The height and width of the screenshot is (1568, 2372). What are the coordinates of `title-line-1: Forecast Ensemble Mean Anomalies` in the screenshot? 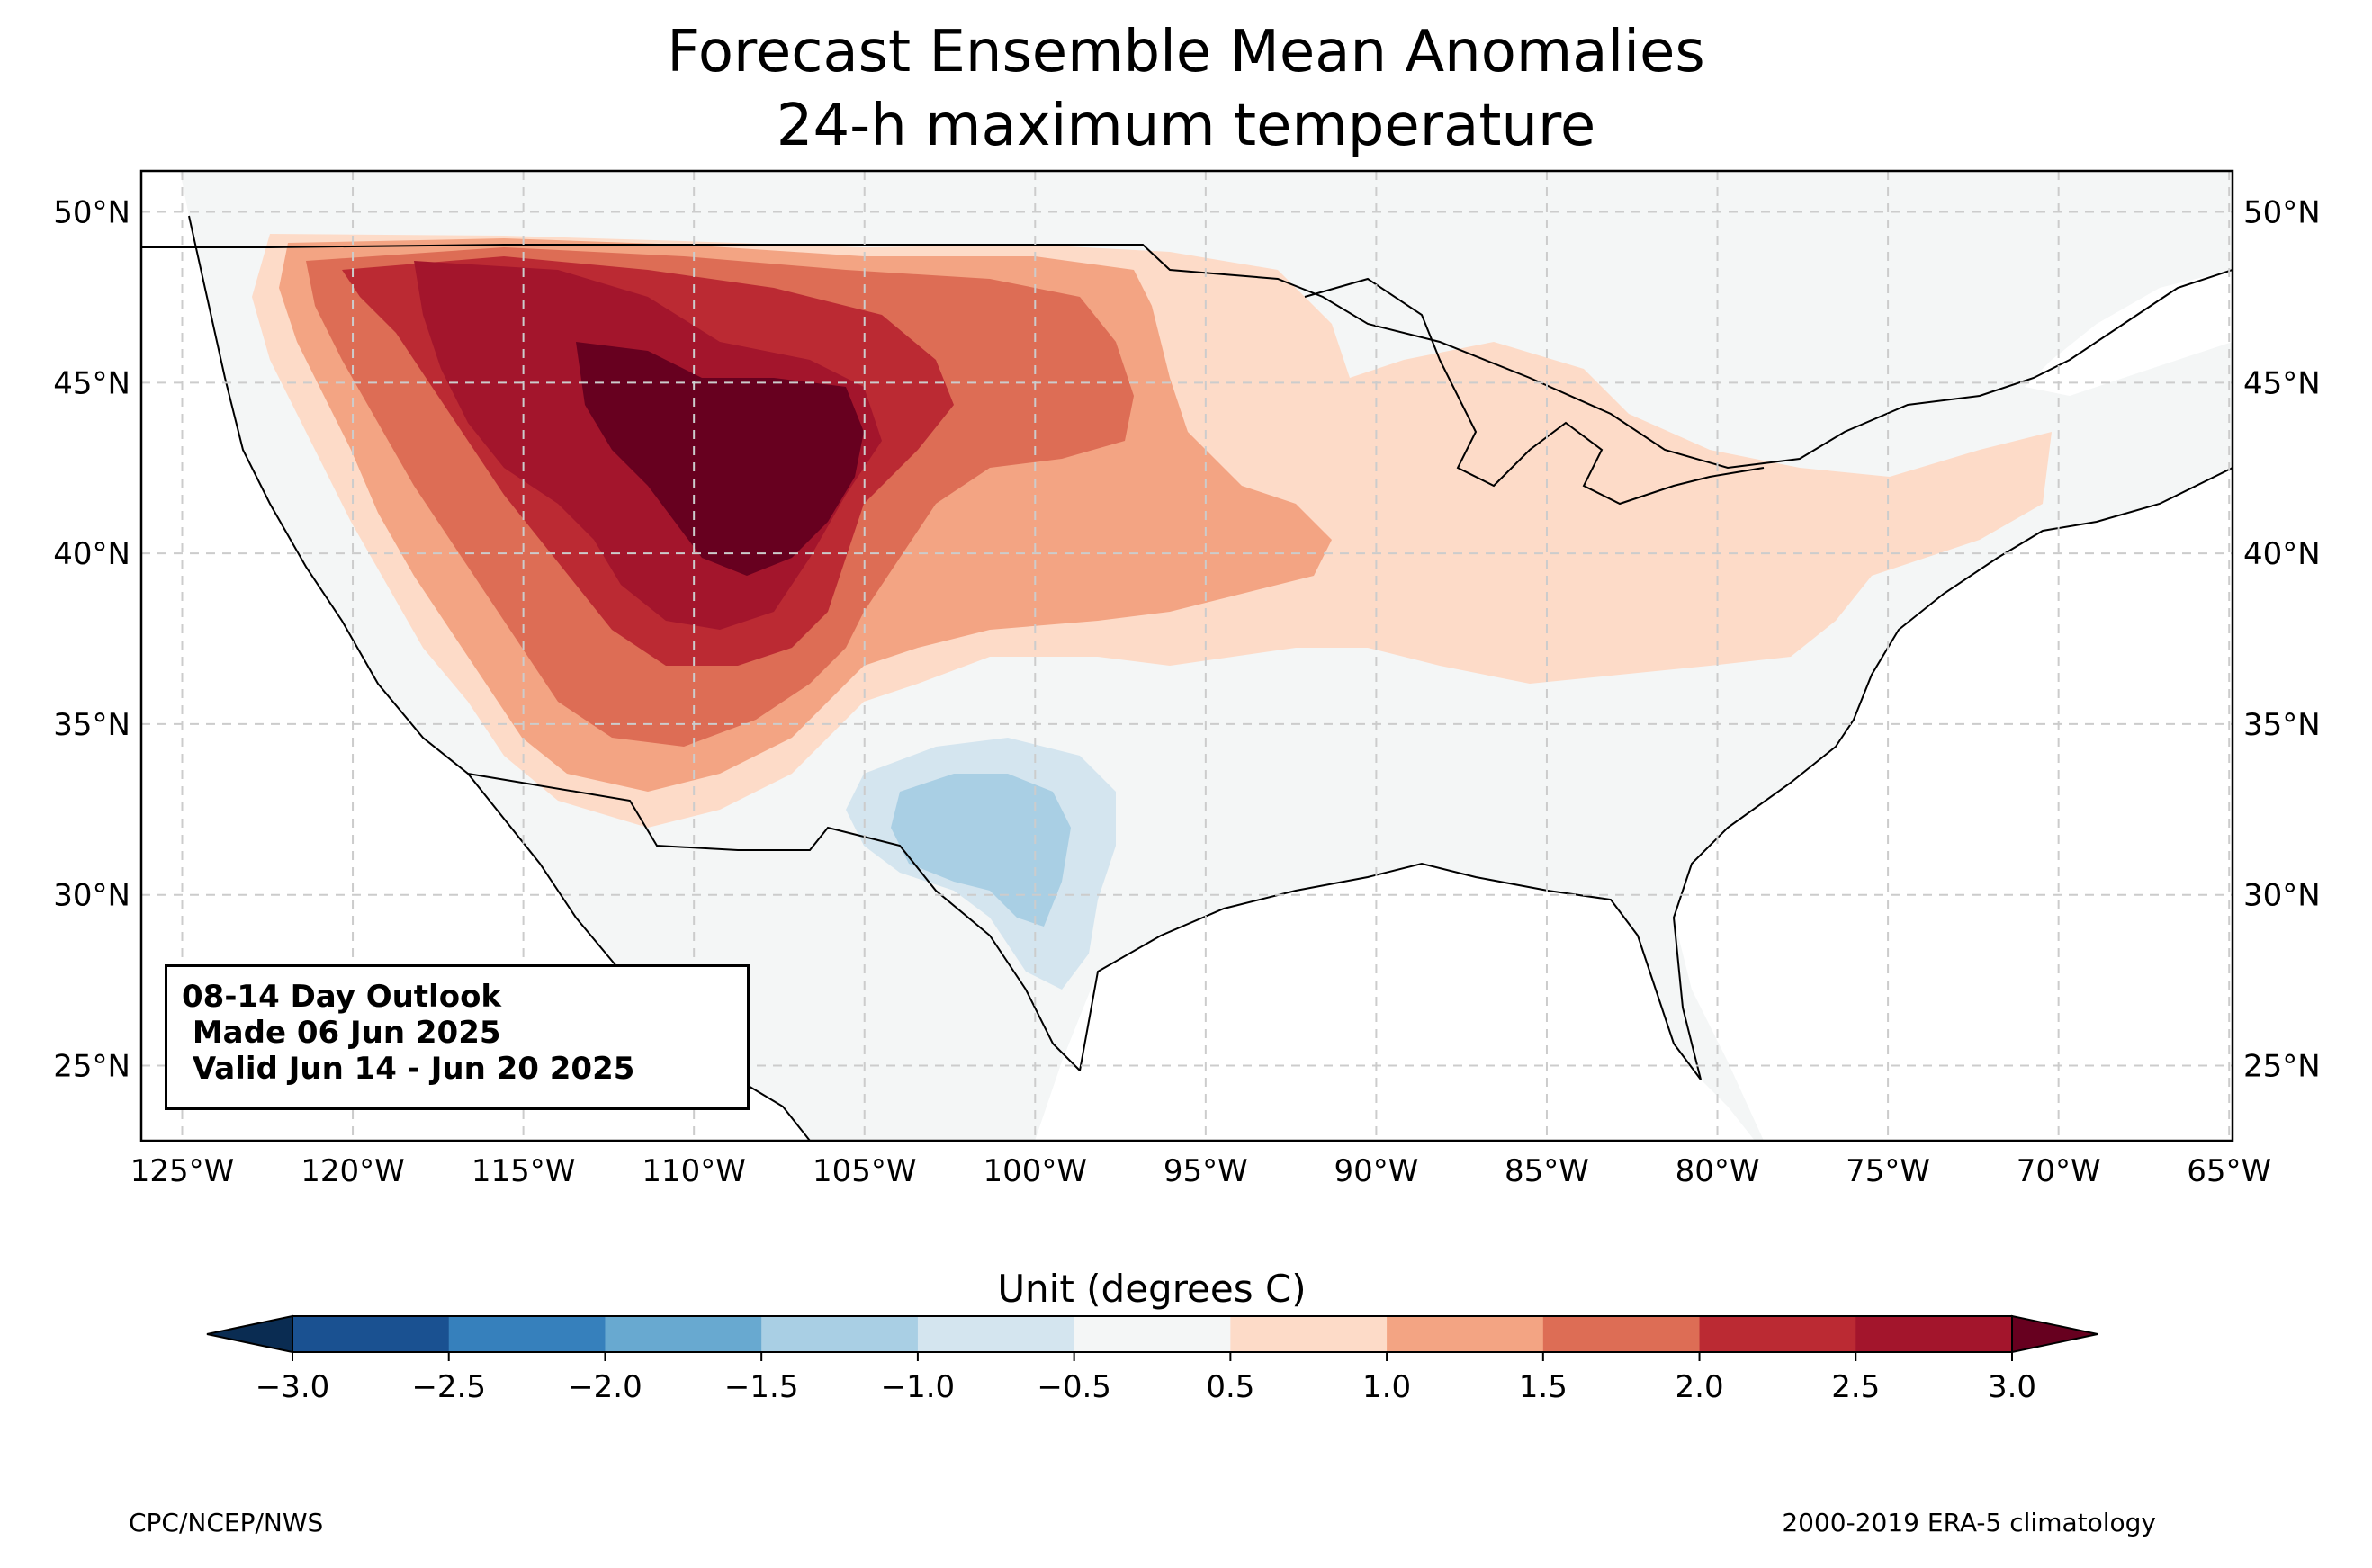 It's located at (1186, 52).